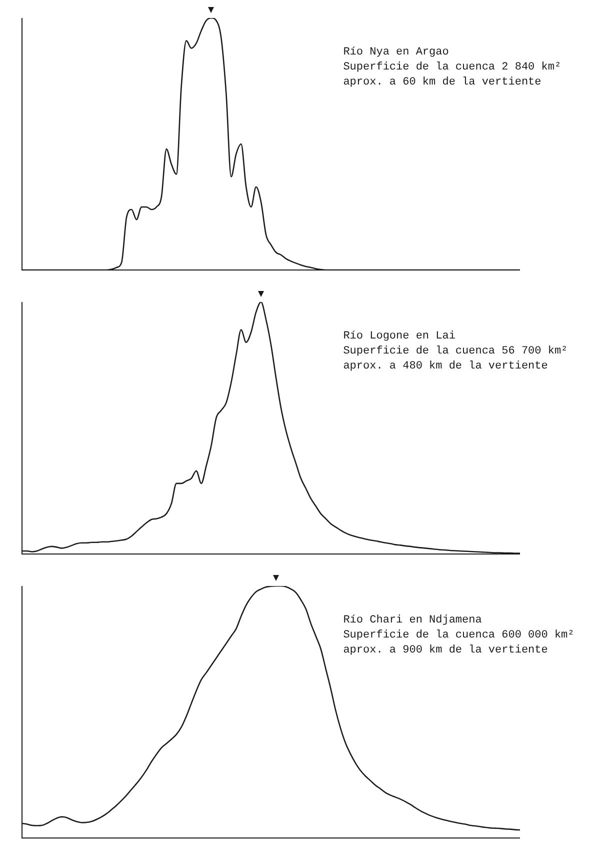 This screenshot has width=600, height=852. Describe the element at coordinates (445, 366) in the screenshot. I see `annotation: aprox. a 480 km de la vertiente` at that location.